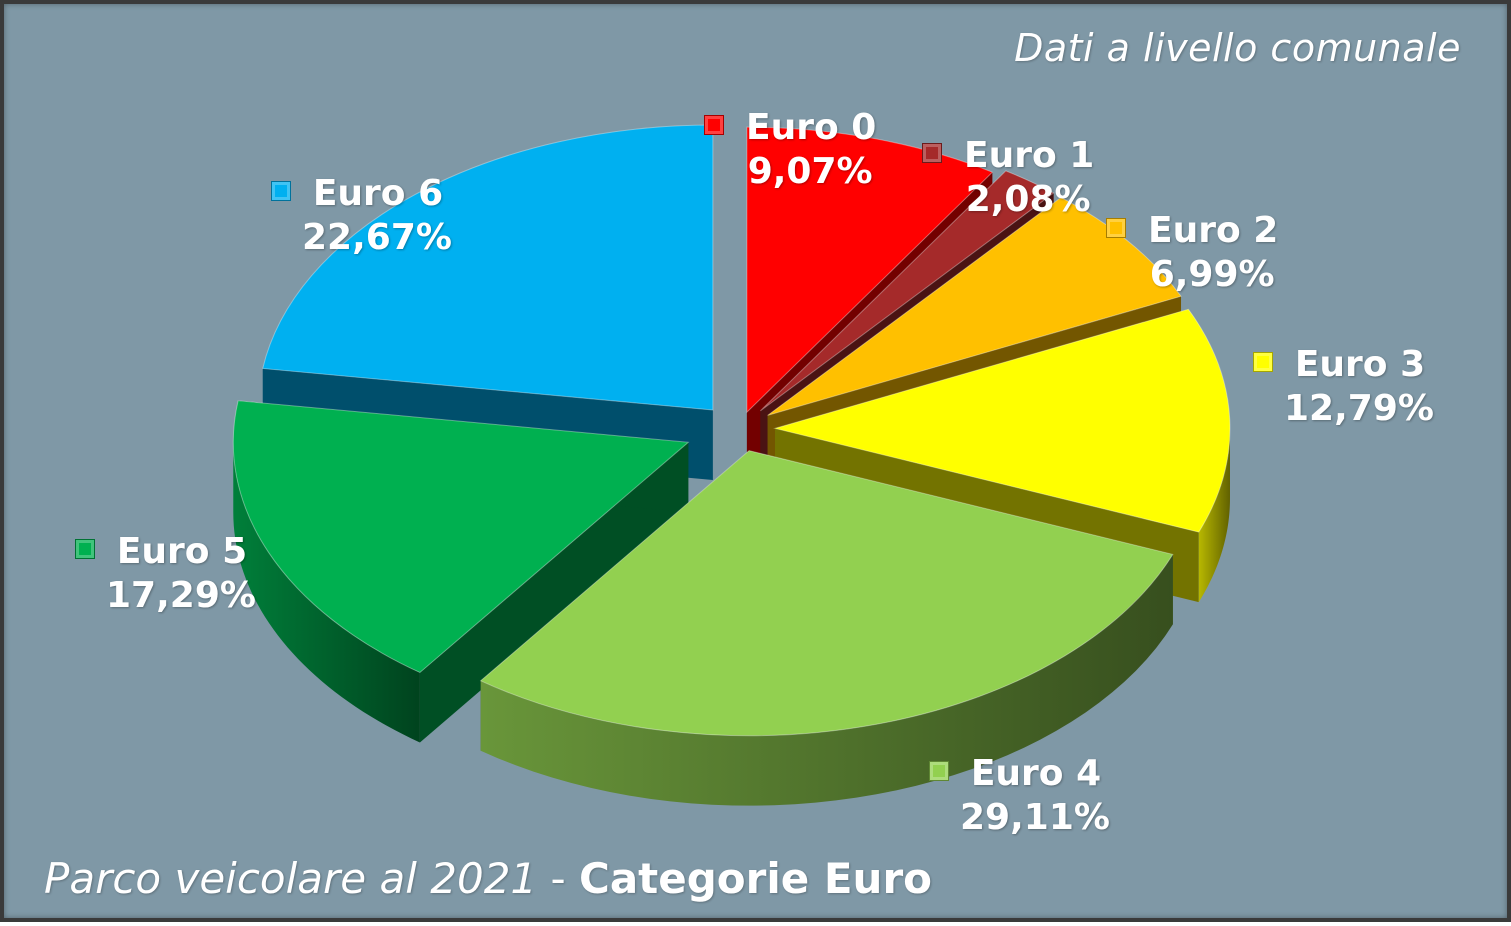 The image size is (1511, 926). What do you see at coordinates (1213, 230) in the screenshot?
I see `category-label-euro-2: Euro 2` at bounding box center [1213, 230].